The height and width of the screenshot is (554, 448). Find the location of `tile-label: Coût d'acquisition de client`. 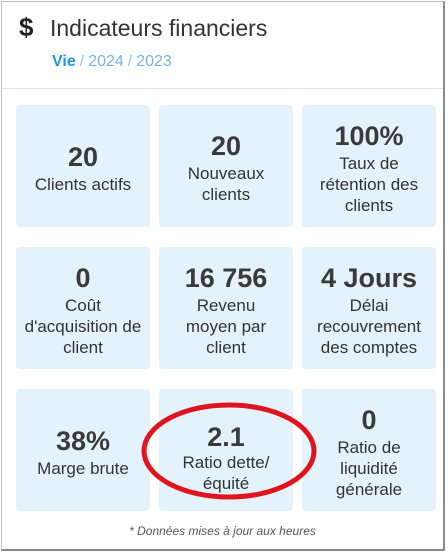

tile-label: Coût d'acquisition de client is located at coordinates (83, 326).